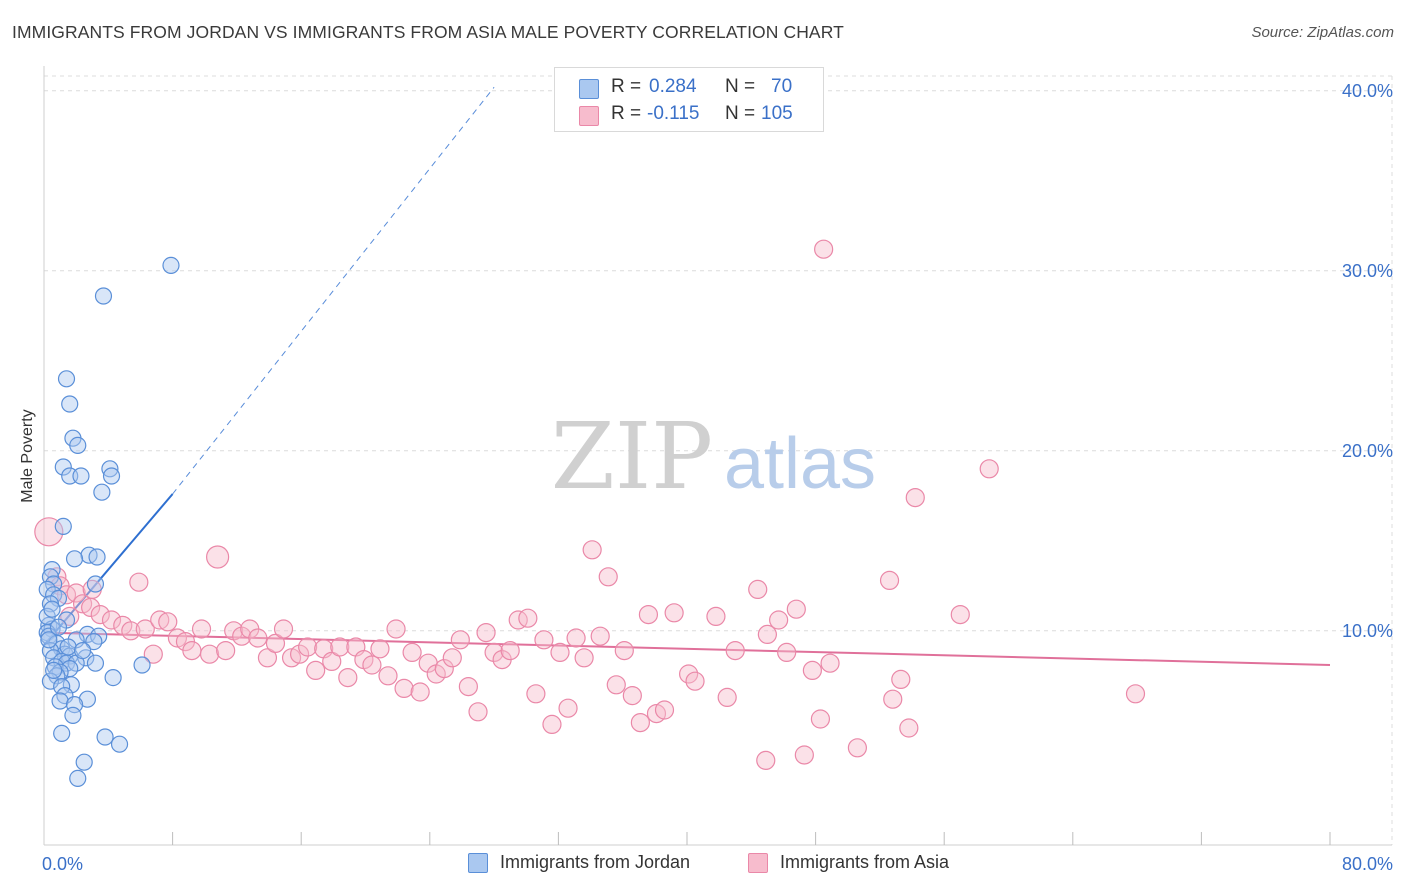  I want to click on x-tick-label: 80.0%, so click(1367, 864).